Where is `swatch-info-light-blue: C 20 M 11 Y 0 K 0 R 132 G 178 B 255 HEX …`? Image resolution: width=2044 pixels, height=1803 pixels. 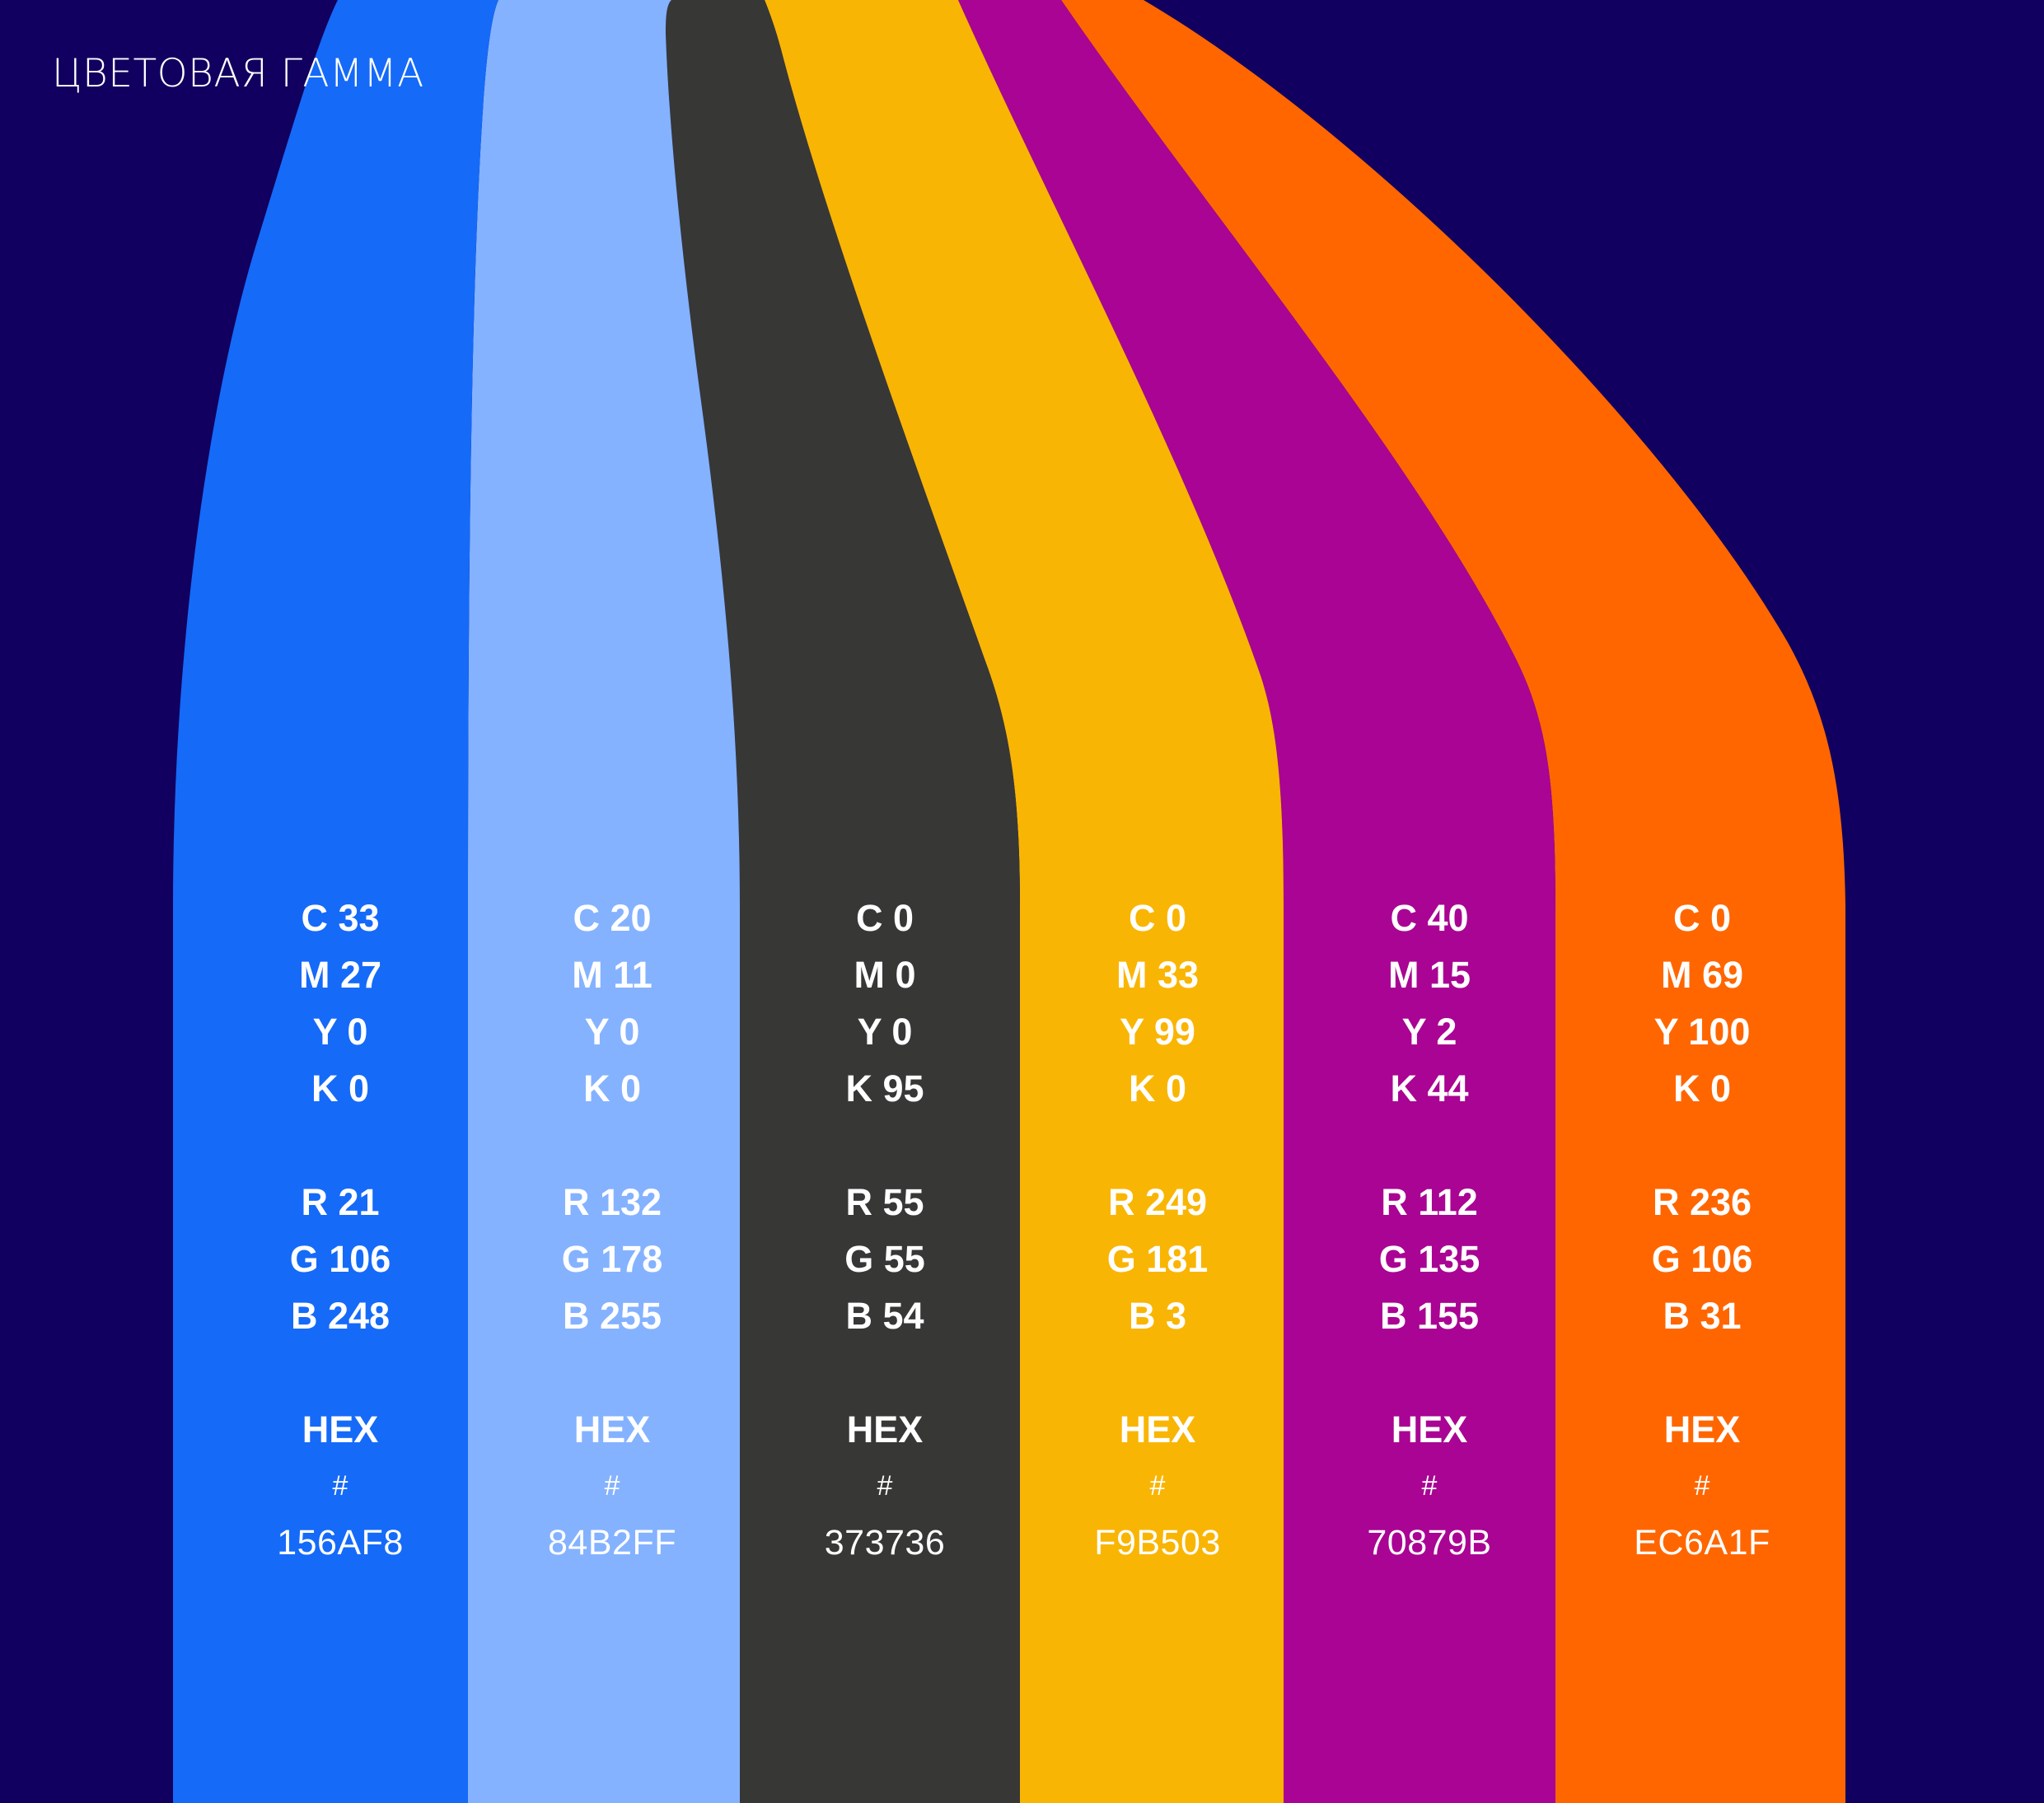
swatch-info-light-blue: C 20 M 11 Y 0 K 0 R 132 G 178 B 255 HEX … is located at coordinates (612, 1231).